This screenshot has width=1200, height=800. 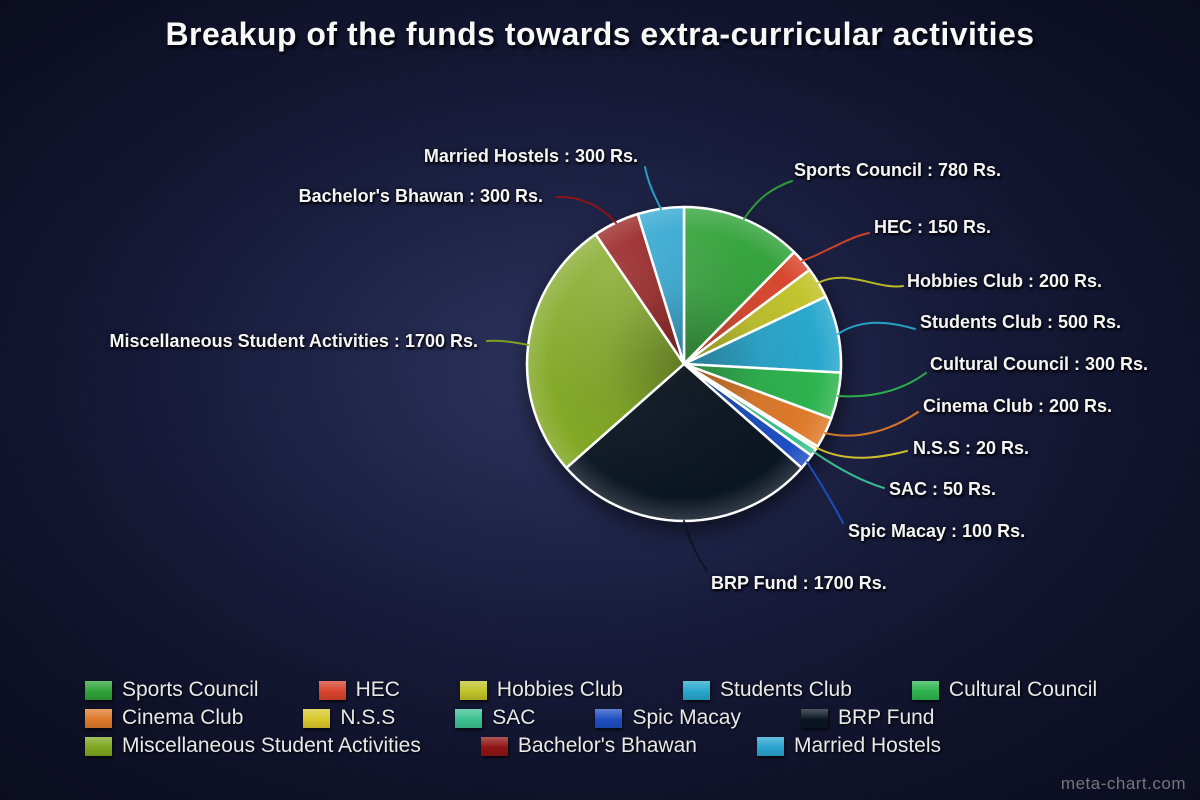 I want to click on legend-item-students-club: Students Club, so click(x=767, y=690).